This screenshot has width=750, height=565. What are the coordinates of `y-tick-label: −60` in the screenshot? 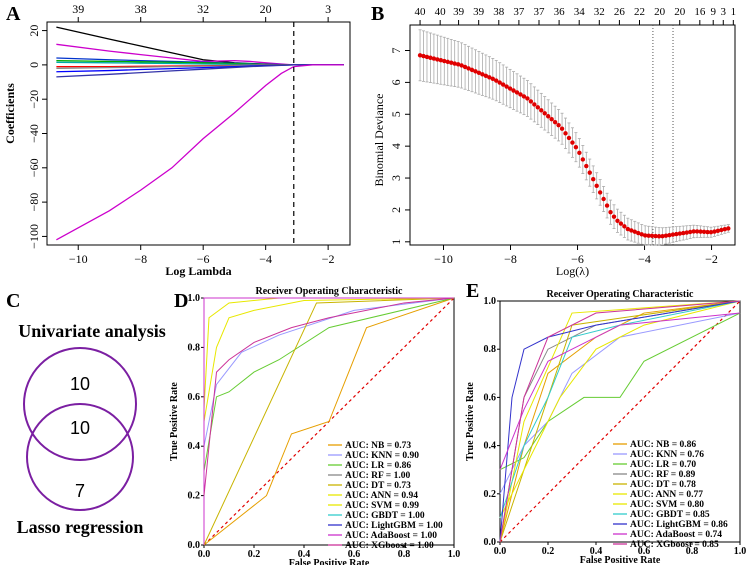 It's located at (34, 167).